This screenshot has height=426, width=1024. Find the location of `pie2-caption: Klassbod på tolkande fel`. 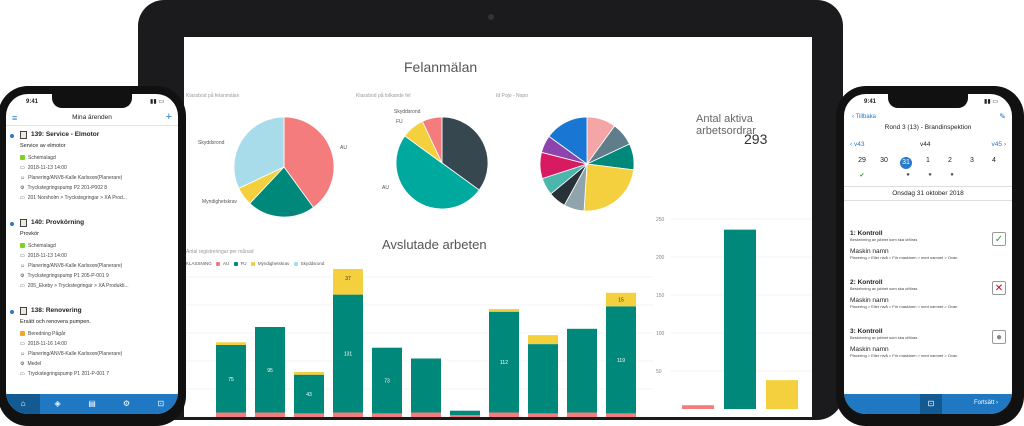

pie2-caption: Klassbod på tolkande fel is located at coordinates (383, 96).